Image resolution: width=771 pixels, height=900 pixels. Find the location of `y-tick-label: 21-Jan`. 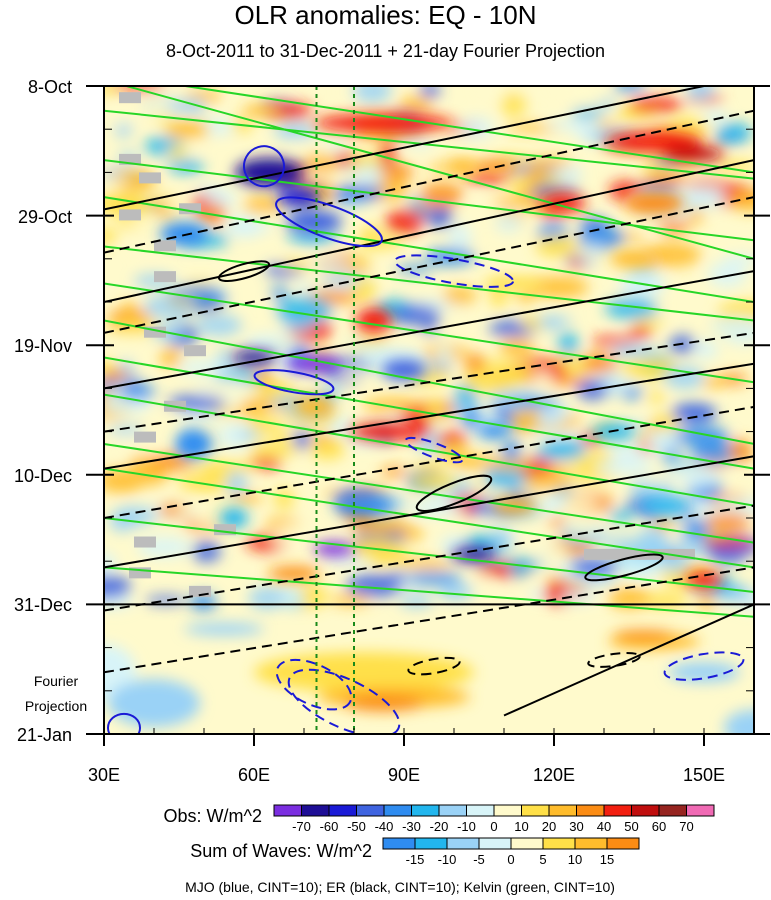

y-tick-label: 21-Jan is located at coordinates (44, 735).